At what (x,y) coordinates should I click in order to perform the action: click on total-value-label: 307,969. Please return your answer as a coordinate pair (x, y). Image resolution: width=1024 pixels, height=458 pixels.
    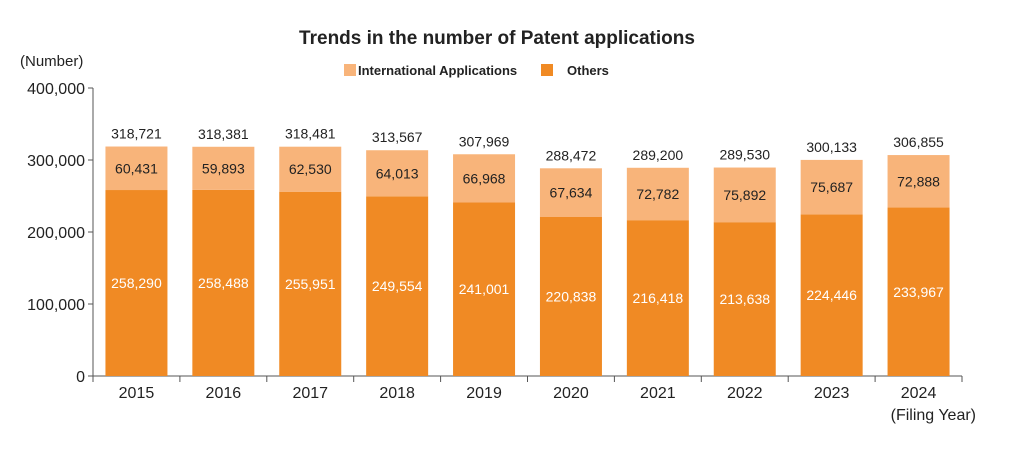
    Looking at the image, I should click on (484, 141).